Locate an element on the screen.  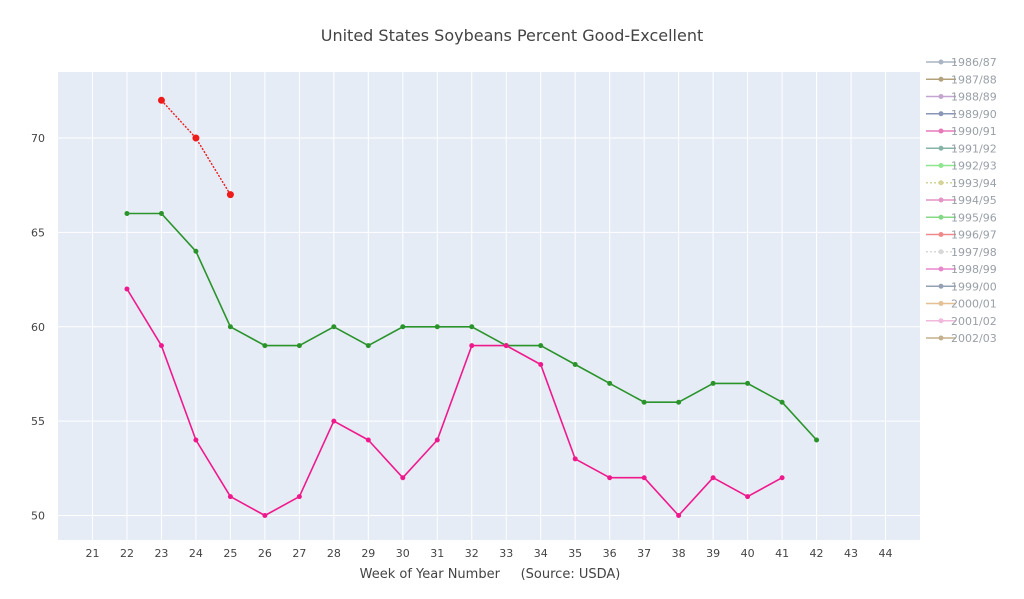
legend-item: 1997/98 is located at coordinates (961, 252).